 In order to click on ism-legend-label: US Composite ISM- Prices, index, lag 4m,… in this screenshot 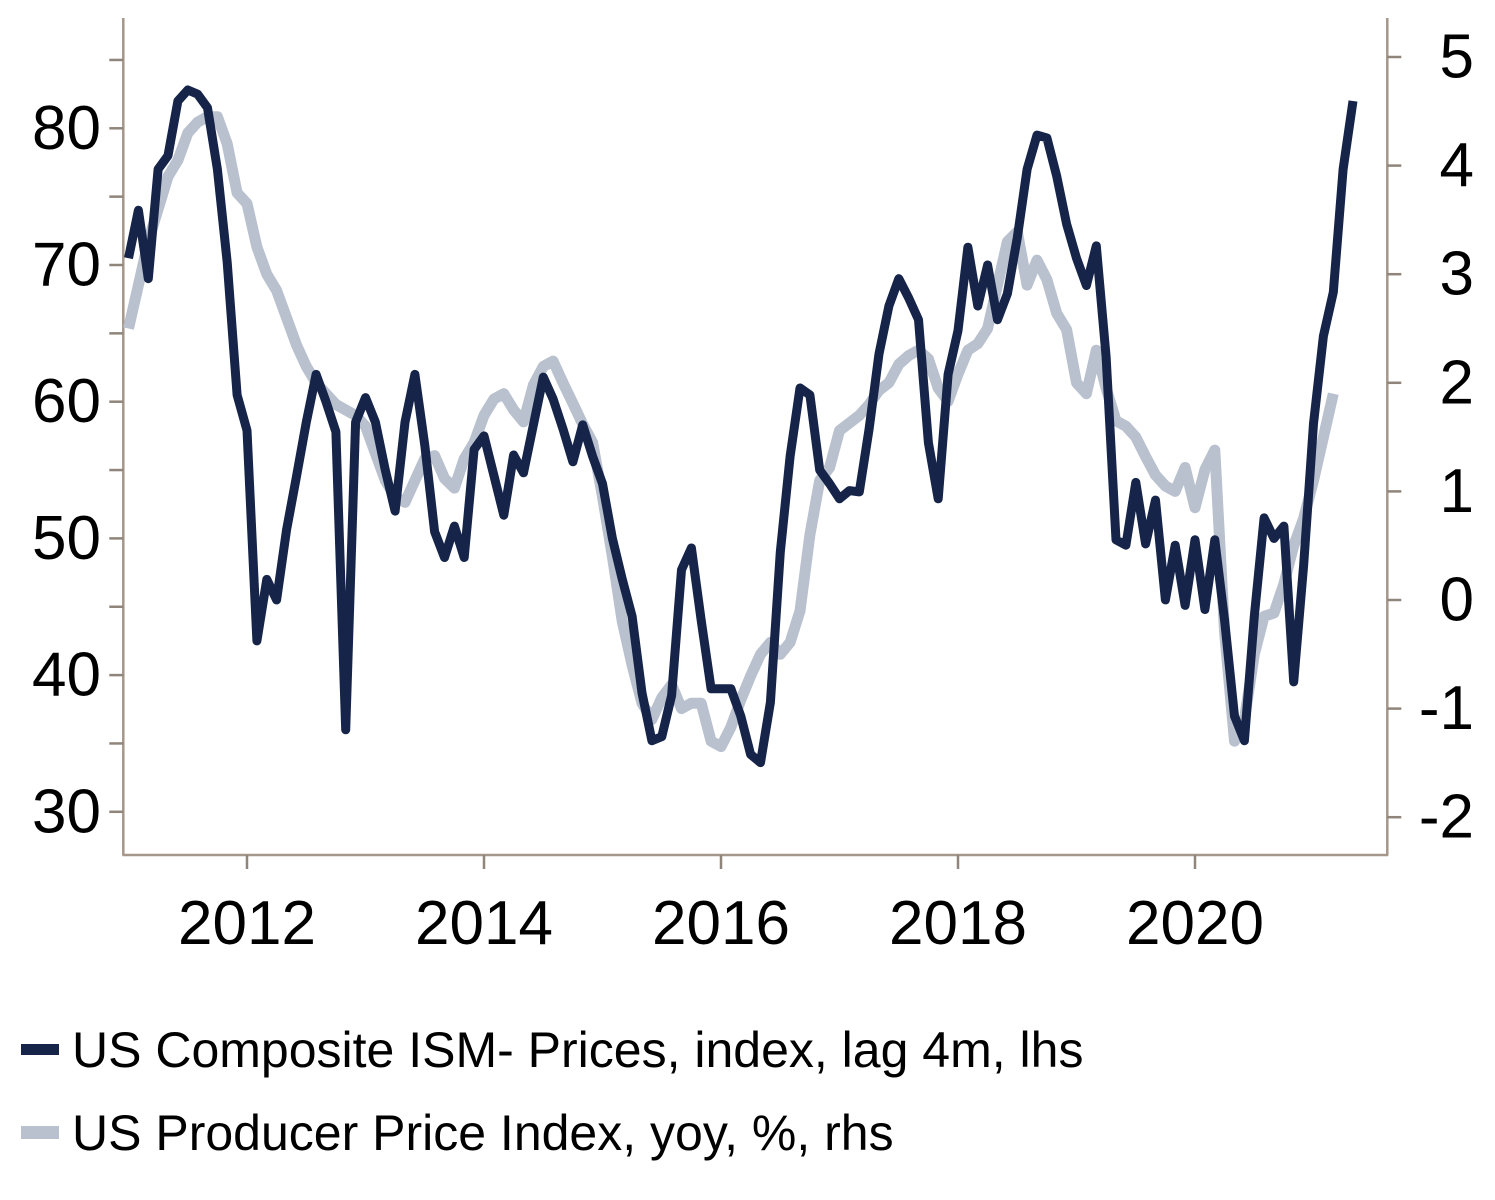, I will do `click(578, 1049)`.